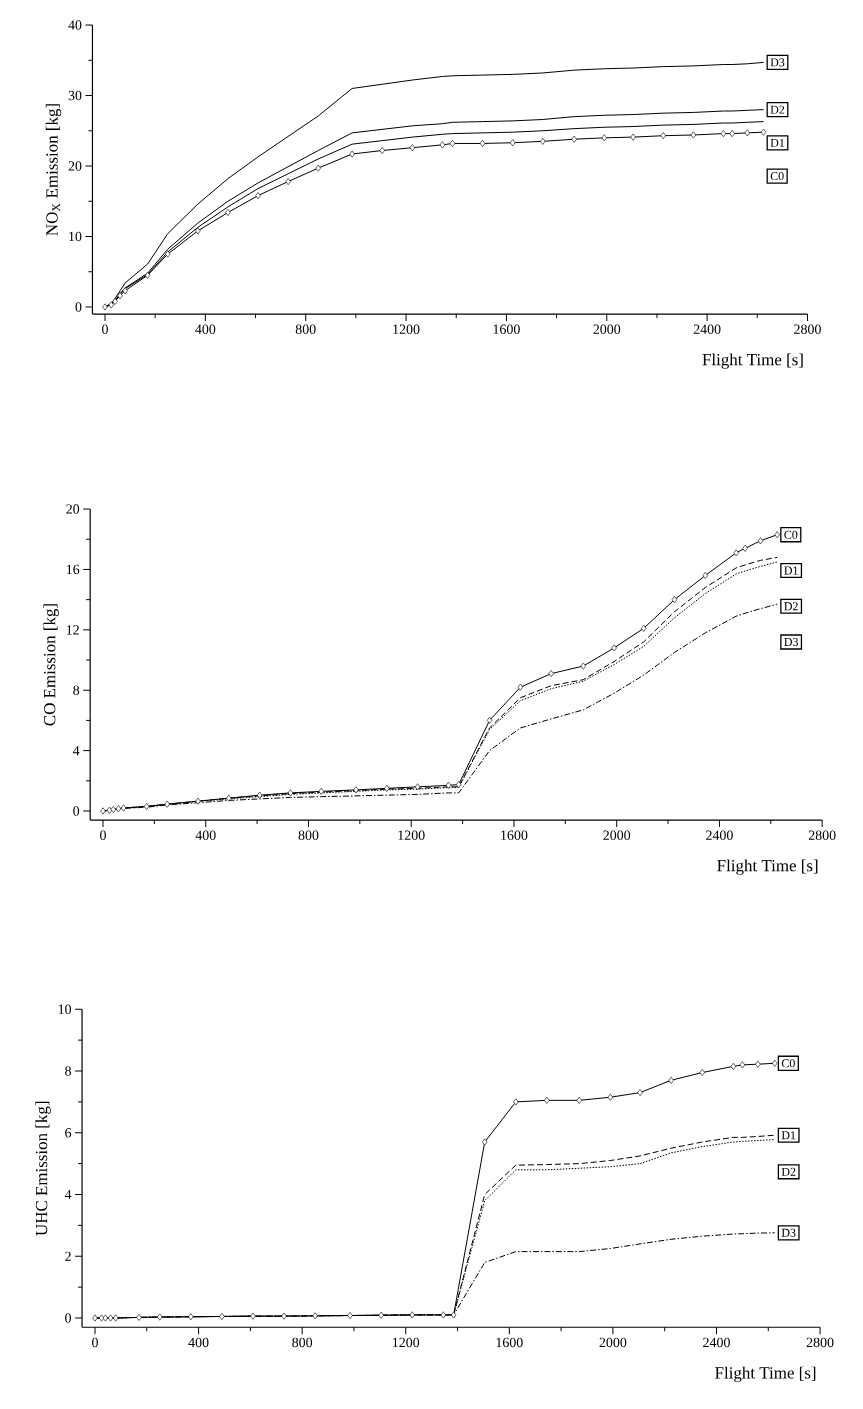  I want to click on y-axis-title: UHC Emission [kg], so click(43, 1168).